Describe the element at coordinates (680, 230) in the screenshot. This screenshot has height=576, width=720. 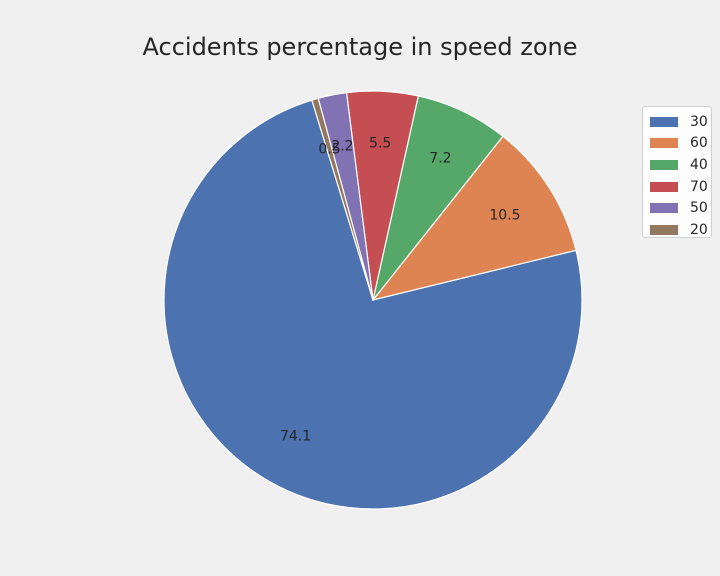
I see `legend-item: 20` at that location.